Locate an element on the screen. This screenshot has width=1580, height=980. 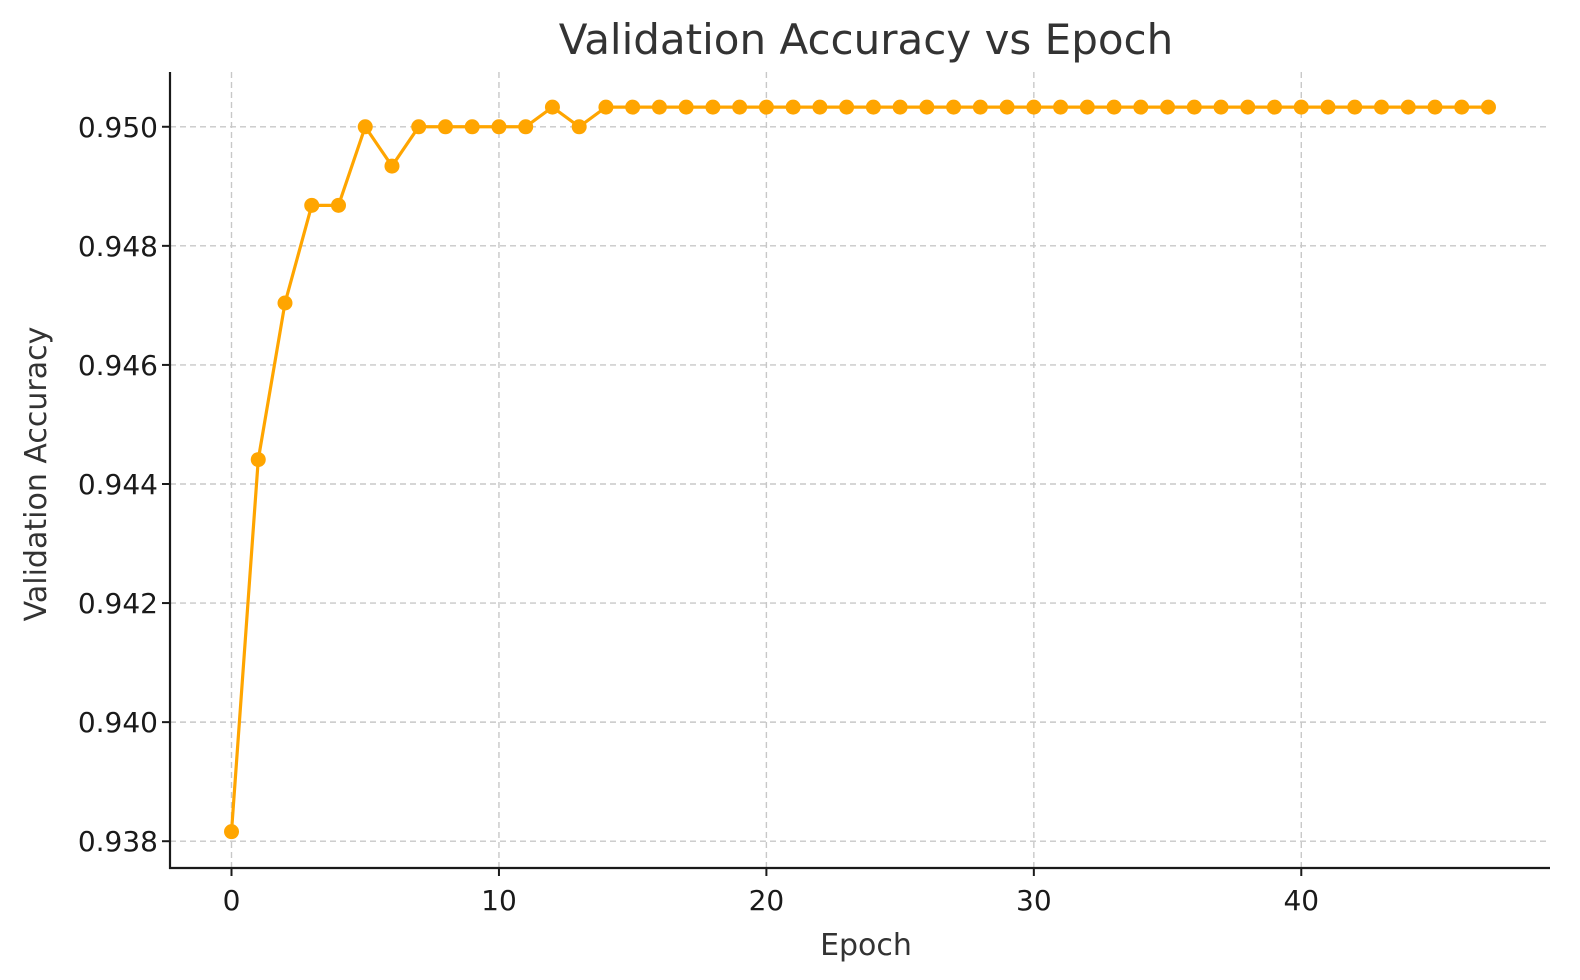
y-tick-label: 0.948 is located at coordinates (118, 246).